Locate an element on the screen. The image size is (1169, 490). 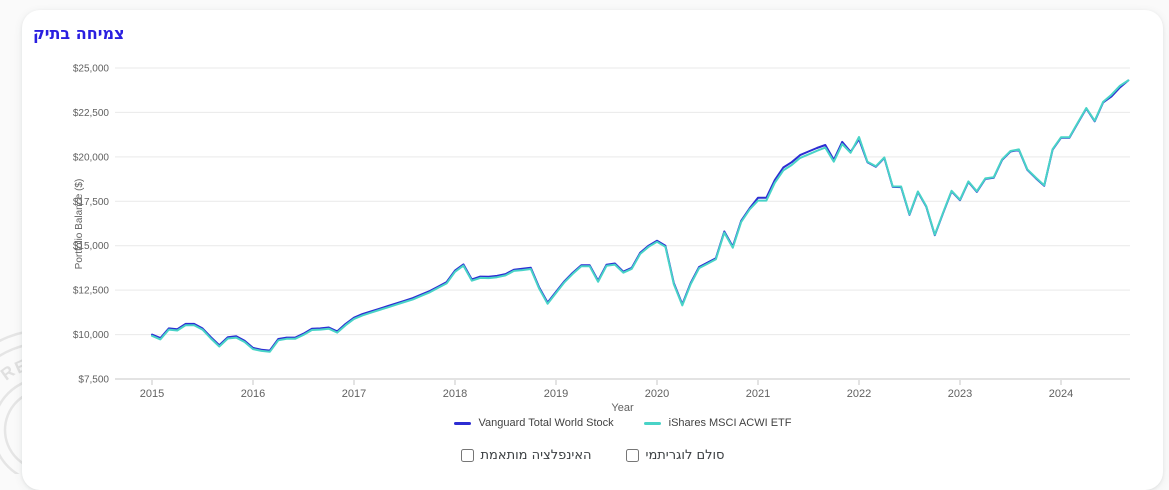
log-scale-label: סולם לוגריתמי is located at coordinates (685, 455).